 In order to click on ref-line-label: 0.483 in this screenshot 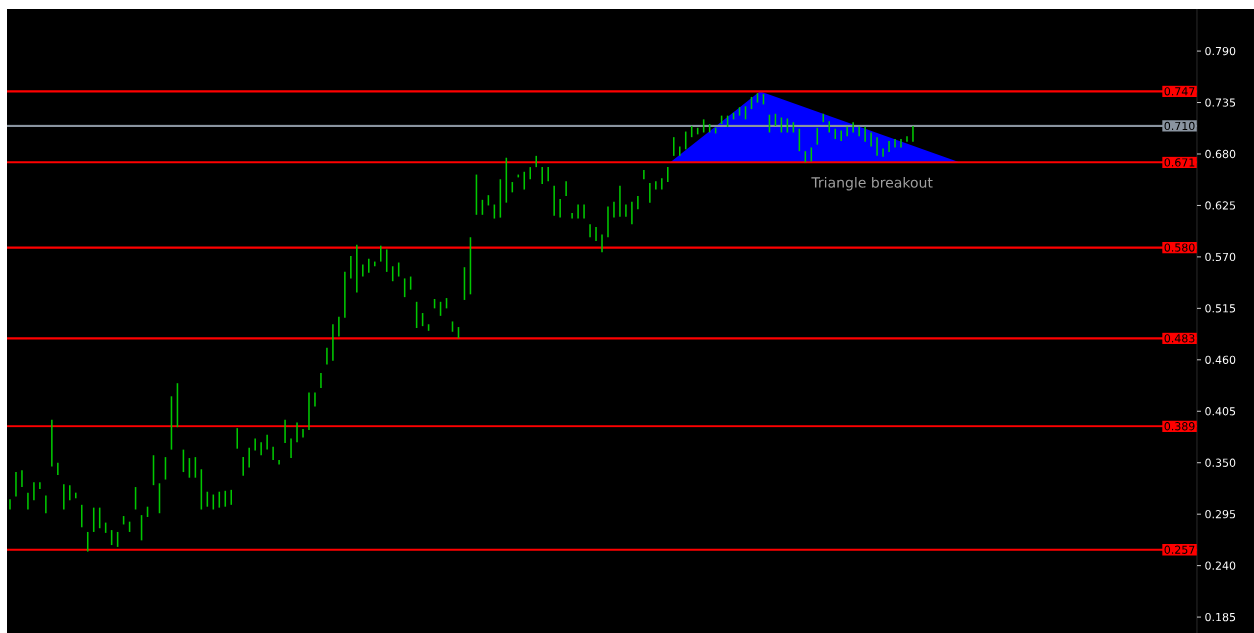, I will do `click(1179, 338)`.